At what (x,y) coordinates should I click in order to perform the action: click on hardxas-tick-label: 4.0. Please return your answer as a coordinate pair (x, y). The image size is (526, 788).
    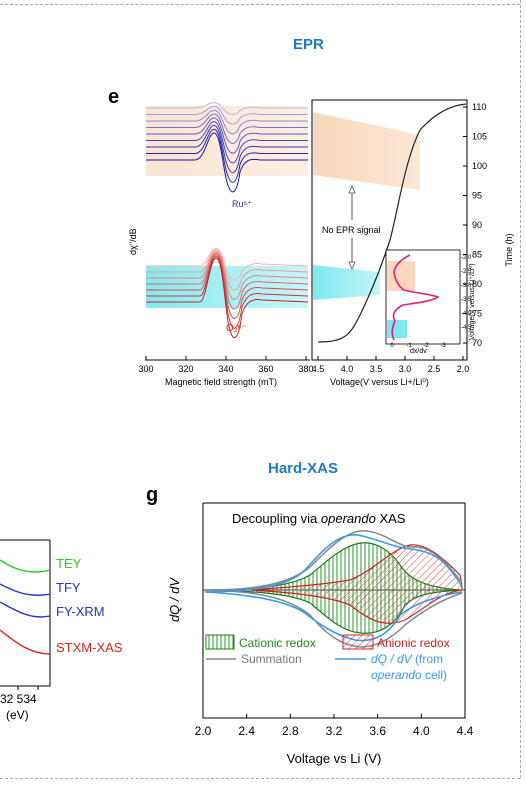
    Looking at the image, I should click on (421, 731).